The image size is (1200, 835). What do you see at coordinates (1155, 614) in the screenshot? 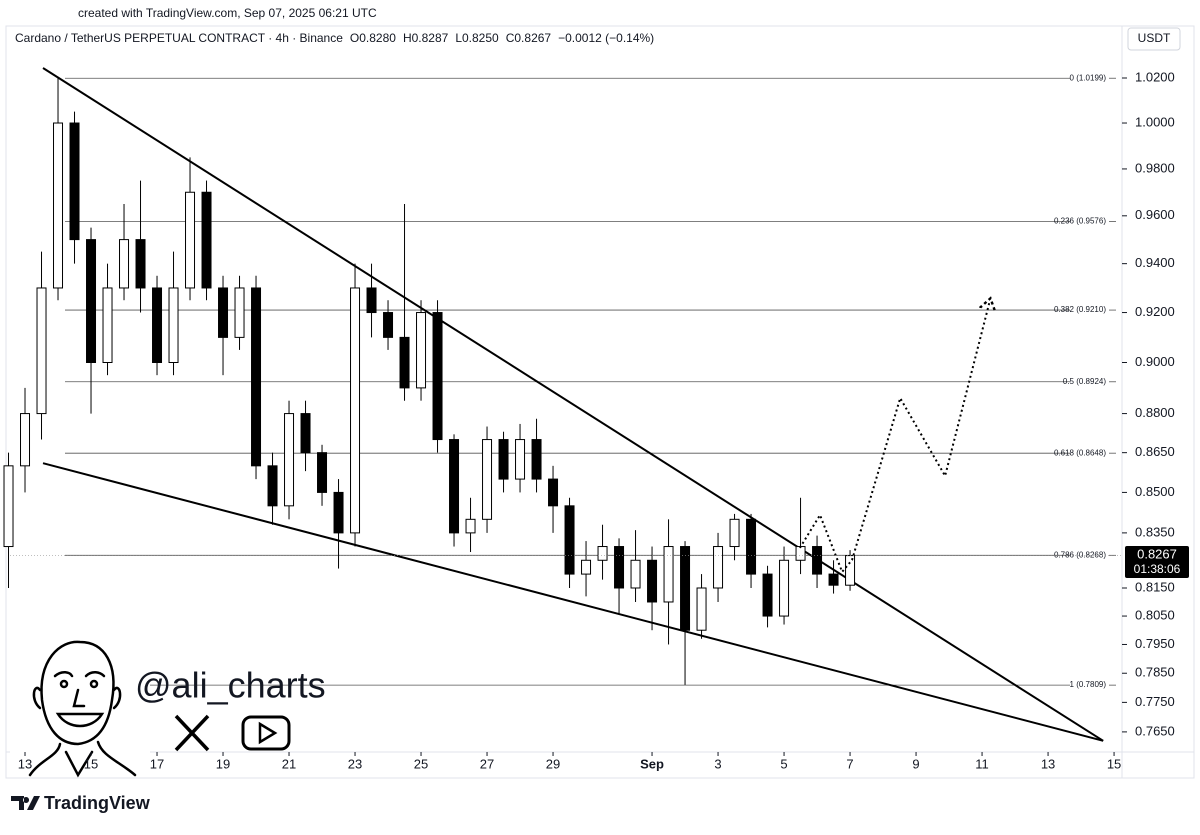
I see `y-tick-label: 0.8050` at bounding box center [1155, 614].